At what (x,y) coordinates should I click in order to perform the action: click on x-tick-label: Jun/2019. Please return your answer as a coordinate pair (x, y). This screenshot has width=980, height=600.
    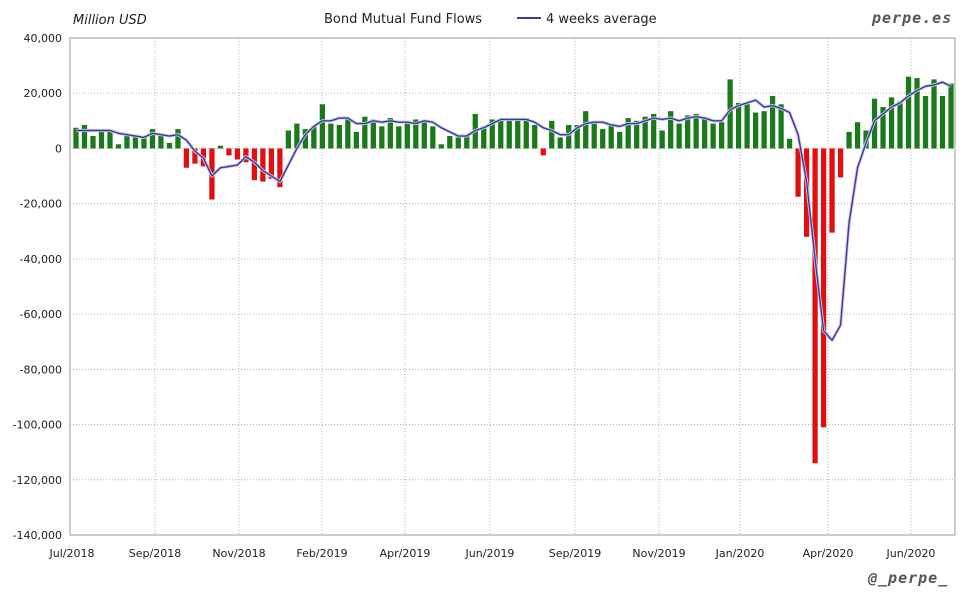
    Looking at the image, I should click on (490, 553).